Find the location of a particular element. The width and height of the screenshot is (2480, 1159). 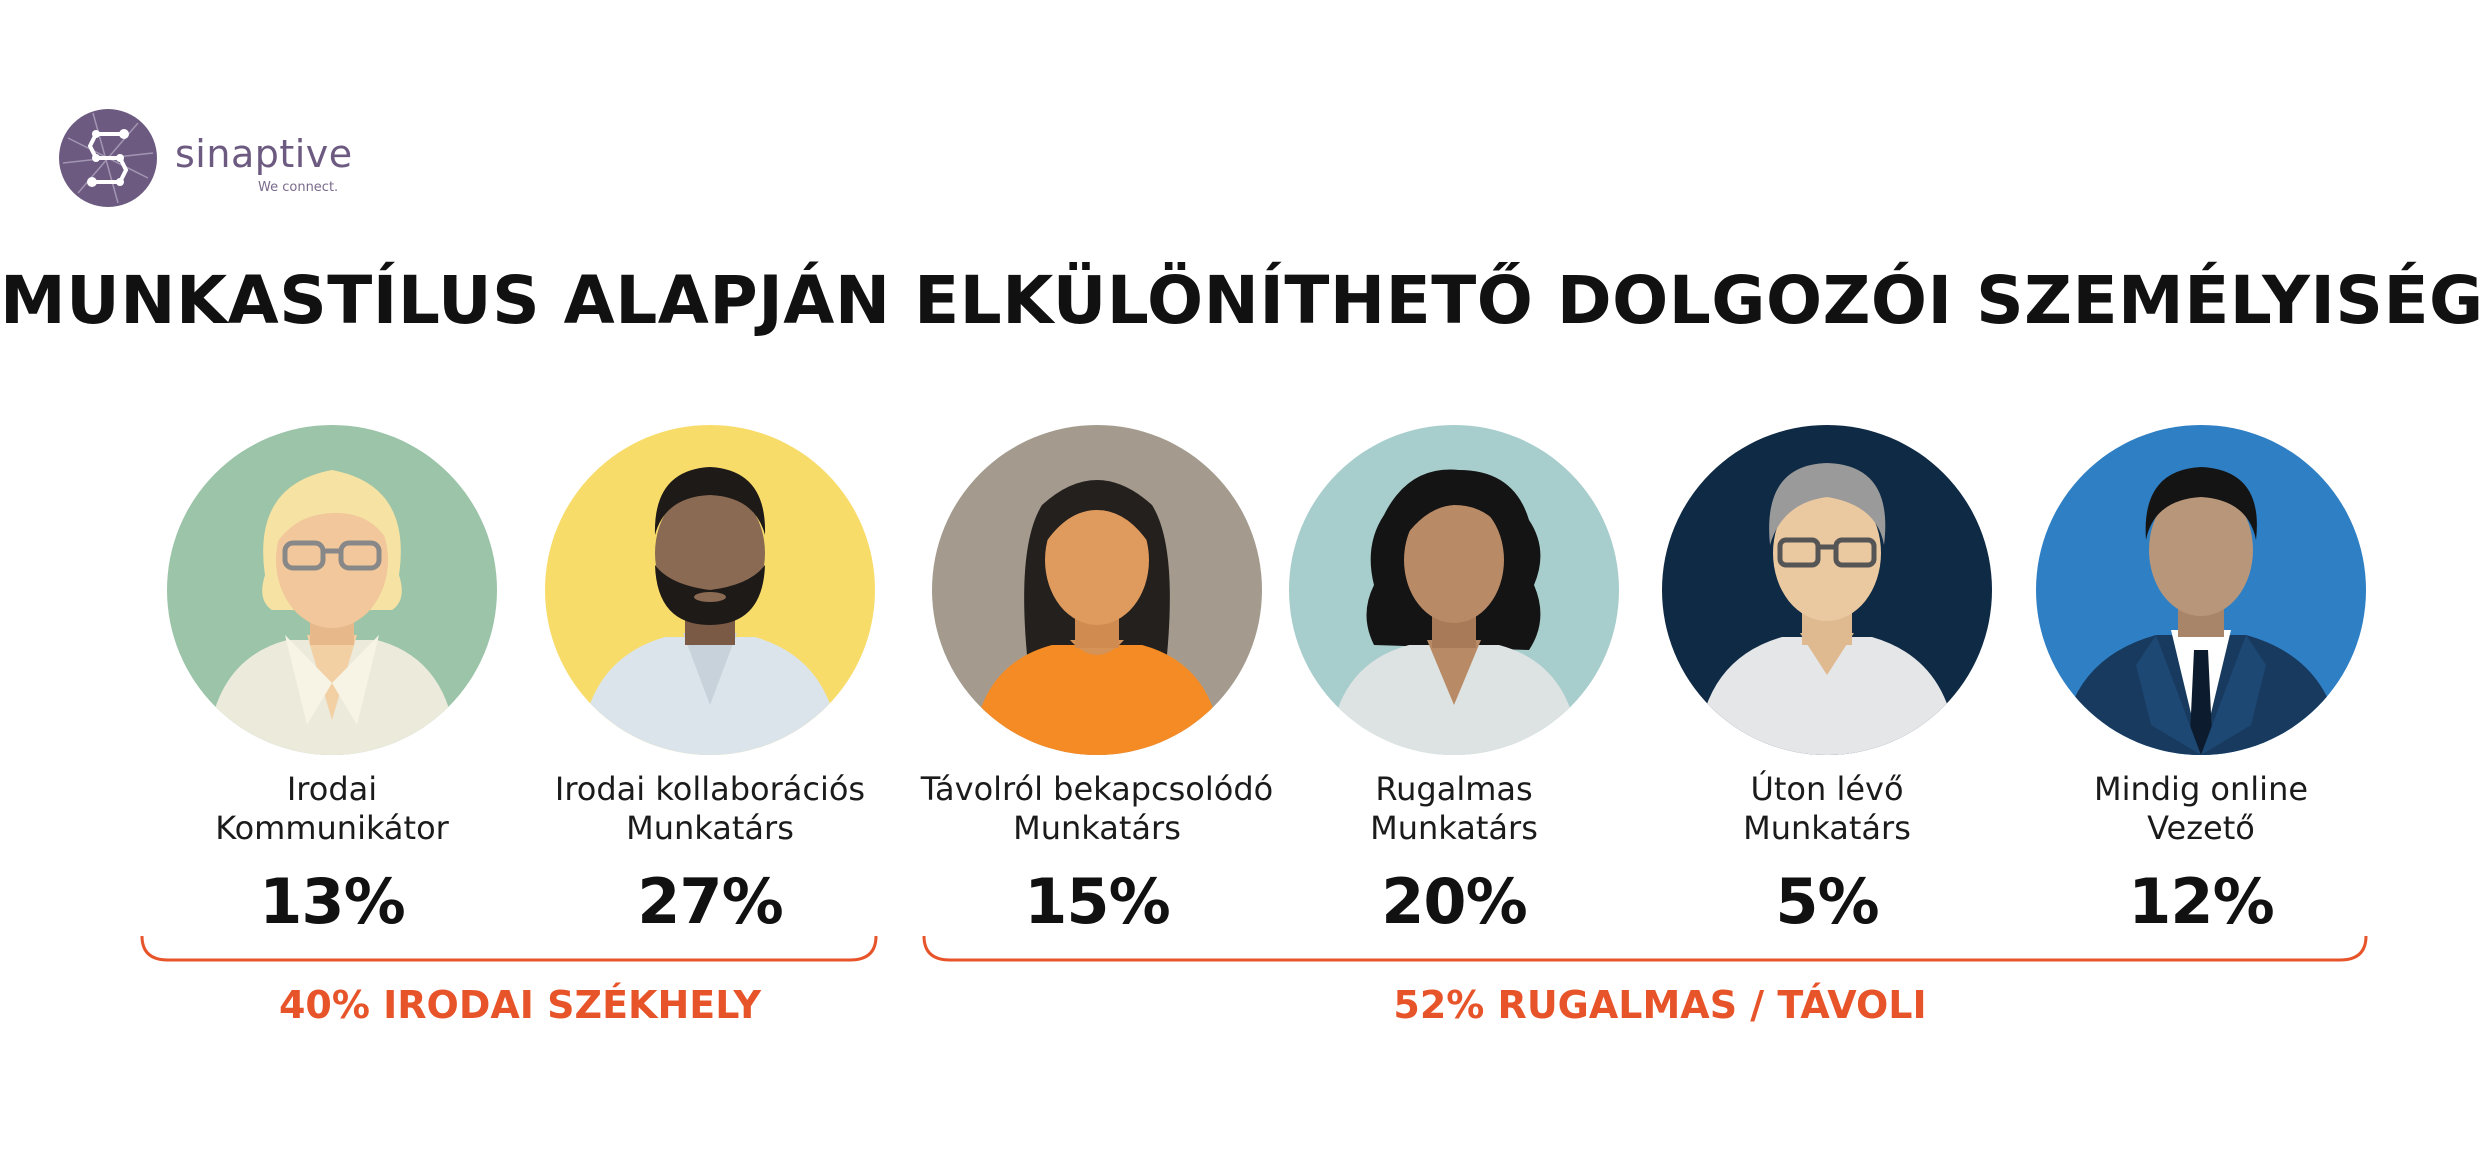

blonde-woman-glasses-avatar-icon is located at coordinates (332, 590).